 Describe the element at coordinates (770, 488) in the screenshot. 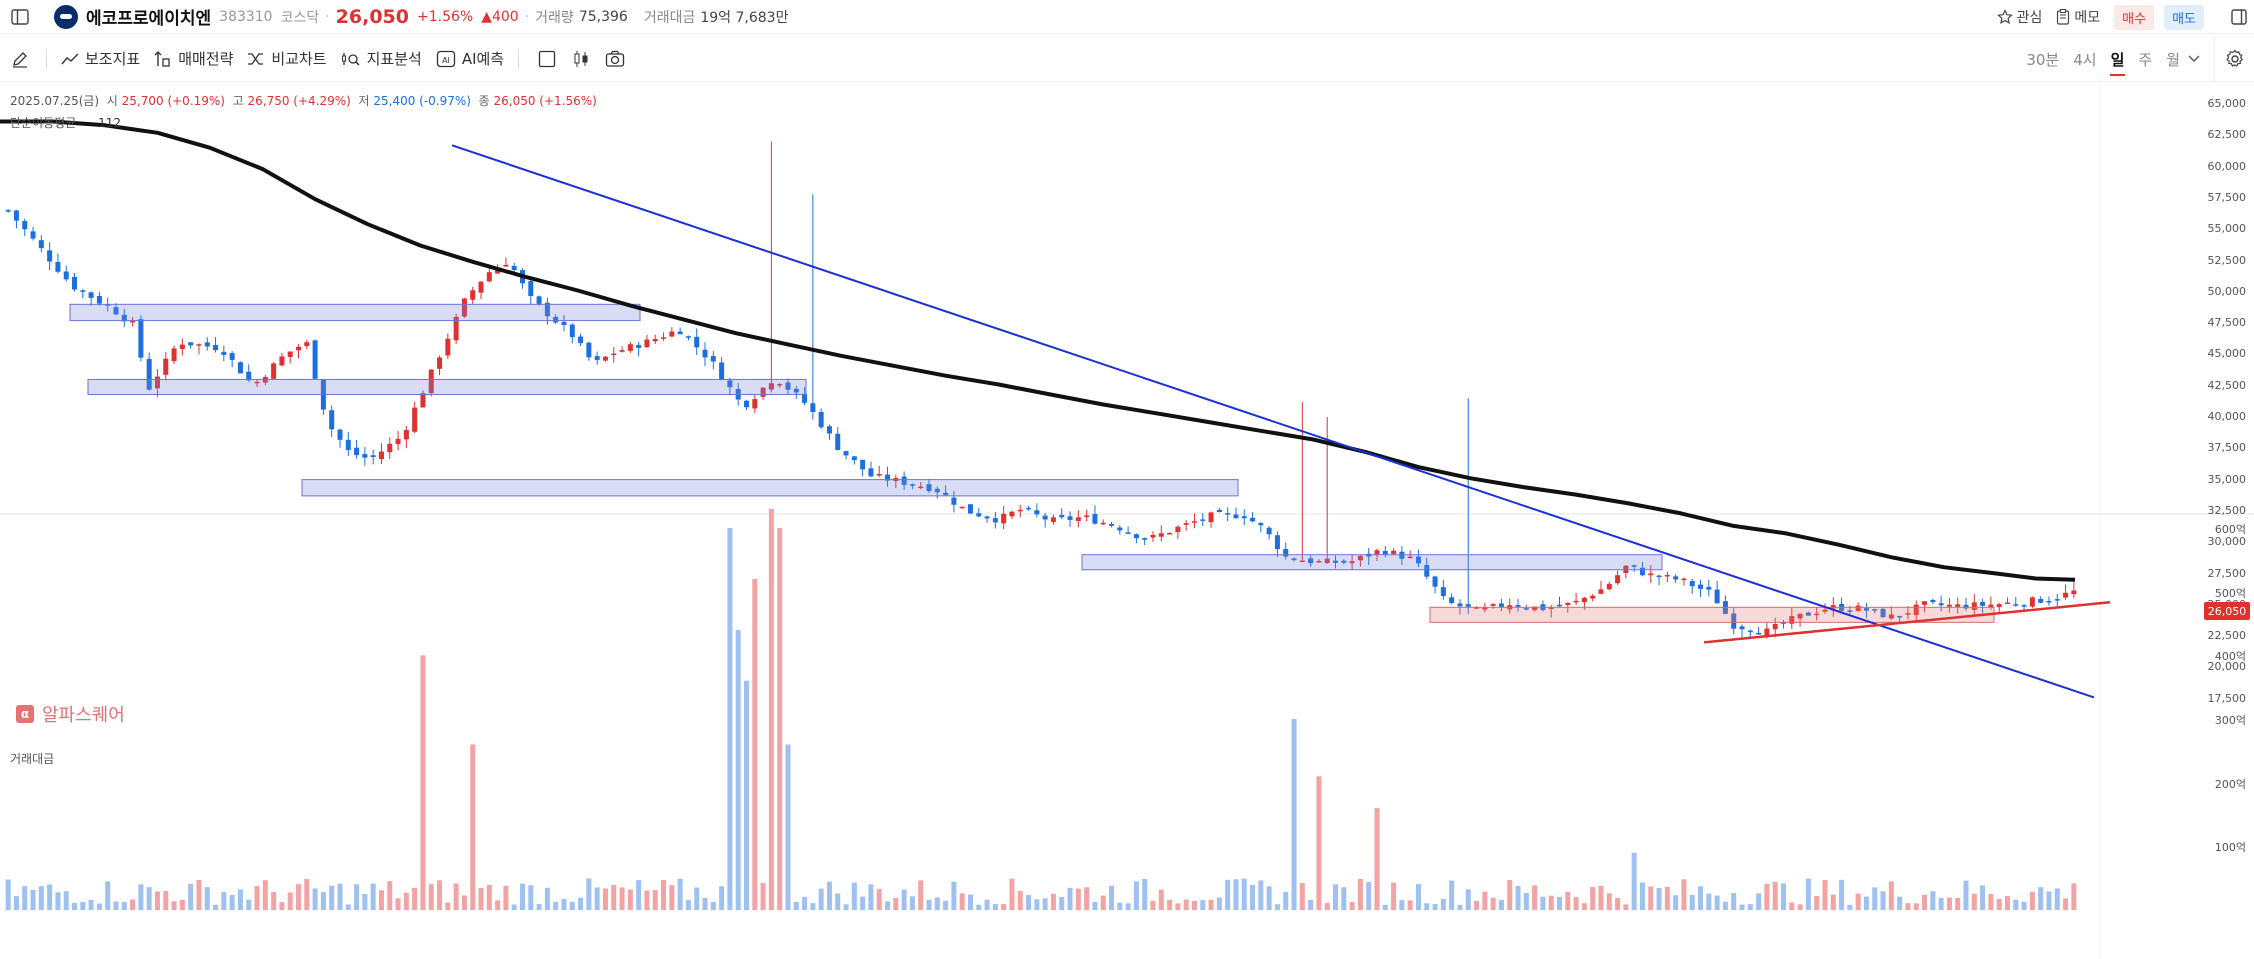

I see `resistance-zone` at that location.